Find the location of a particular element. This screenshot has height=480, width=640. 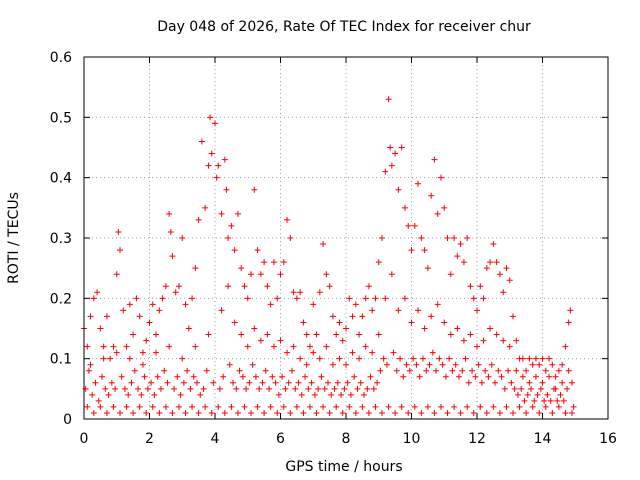

y-tick-label: 0.2 is located at coordinates (61, 299).